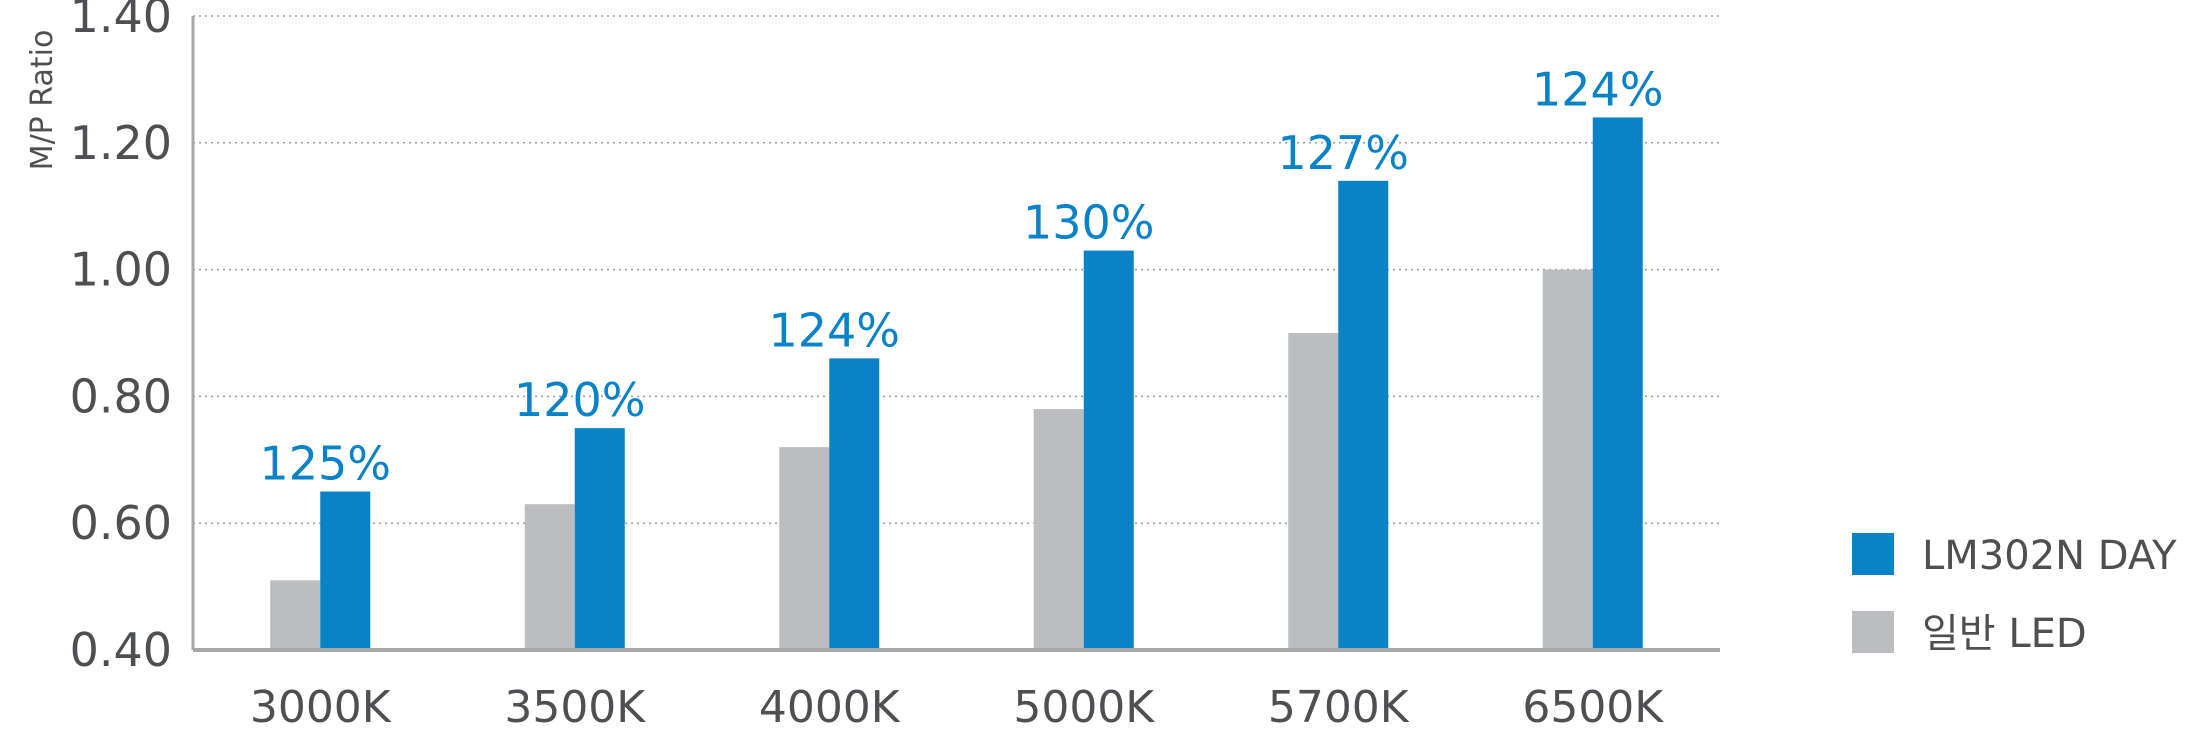 The image size is (2203, 742). What do you see at coordinates (121, 270) in the screenshot?
I see `y-tick-label: 1.00` at bounding box center [121, 270].